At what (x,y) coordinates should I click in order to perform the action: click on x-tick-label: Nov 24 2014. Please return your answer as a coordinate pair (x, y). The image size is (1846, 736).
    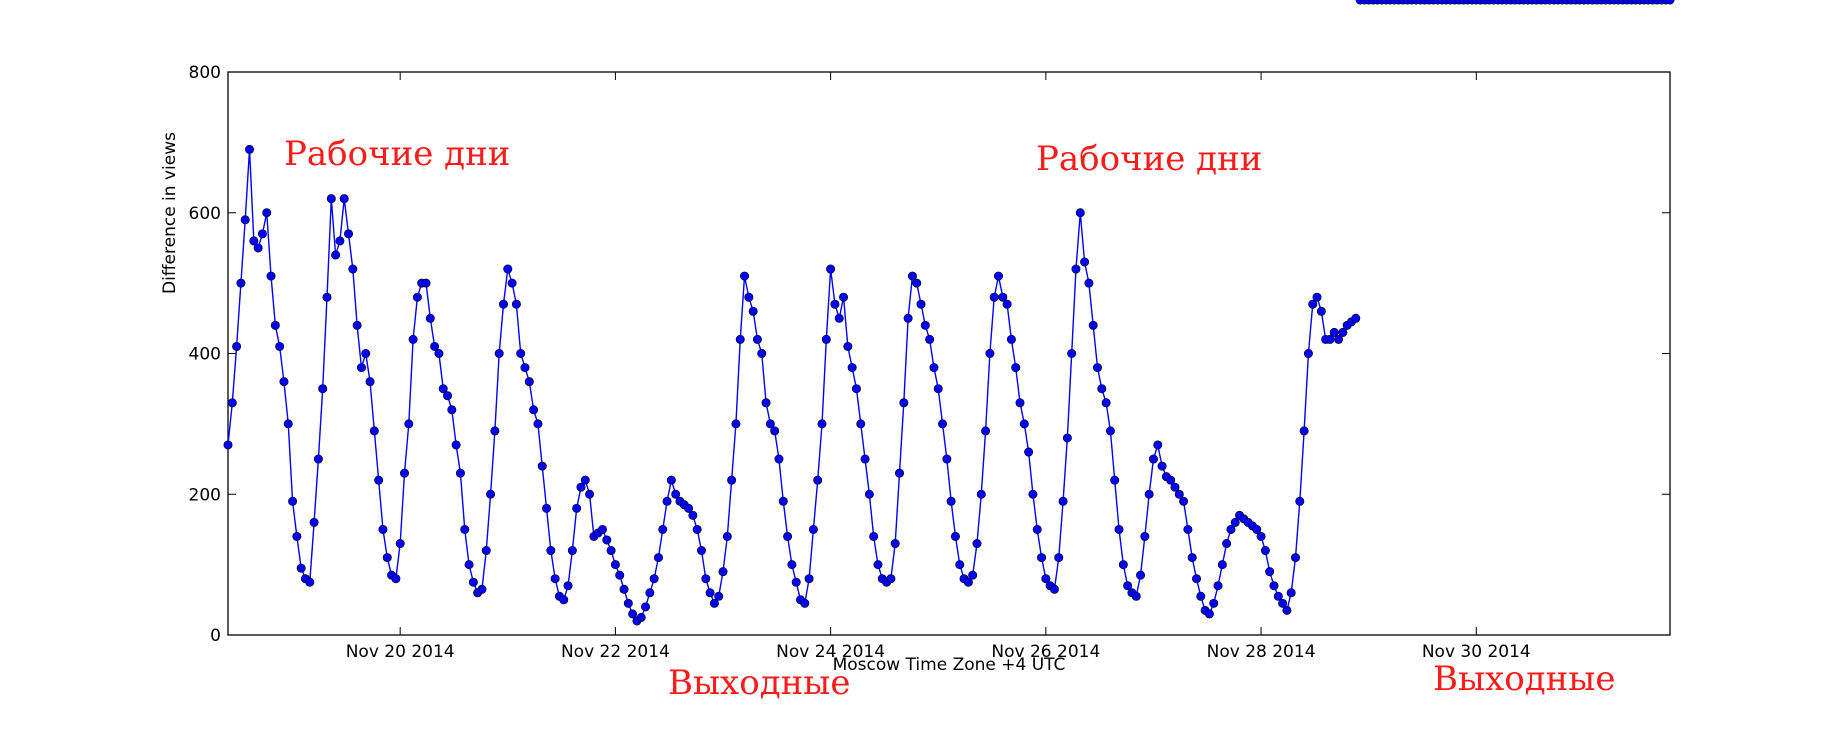
    Looking at the image, I should click on (830, 652).